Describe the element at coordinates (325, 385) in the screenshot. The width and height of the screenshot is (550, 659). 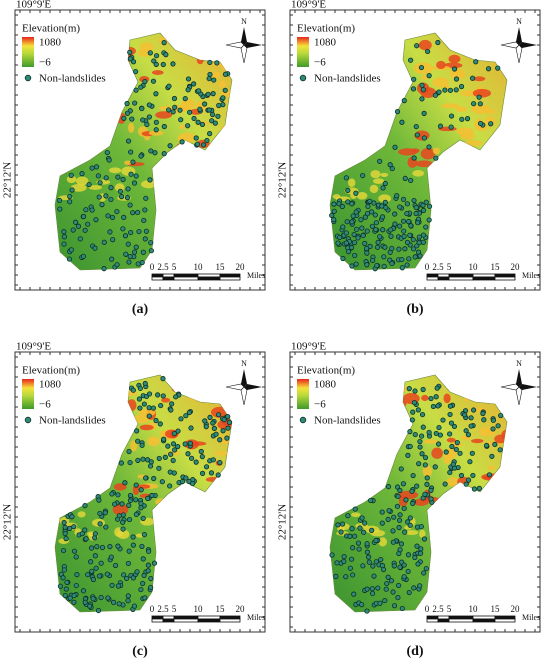
I see `legend-max: 1080` at that location.